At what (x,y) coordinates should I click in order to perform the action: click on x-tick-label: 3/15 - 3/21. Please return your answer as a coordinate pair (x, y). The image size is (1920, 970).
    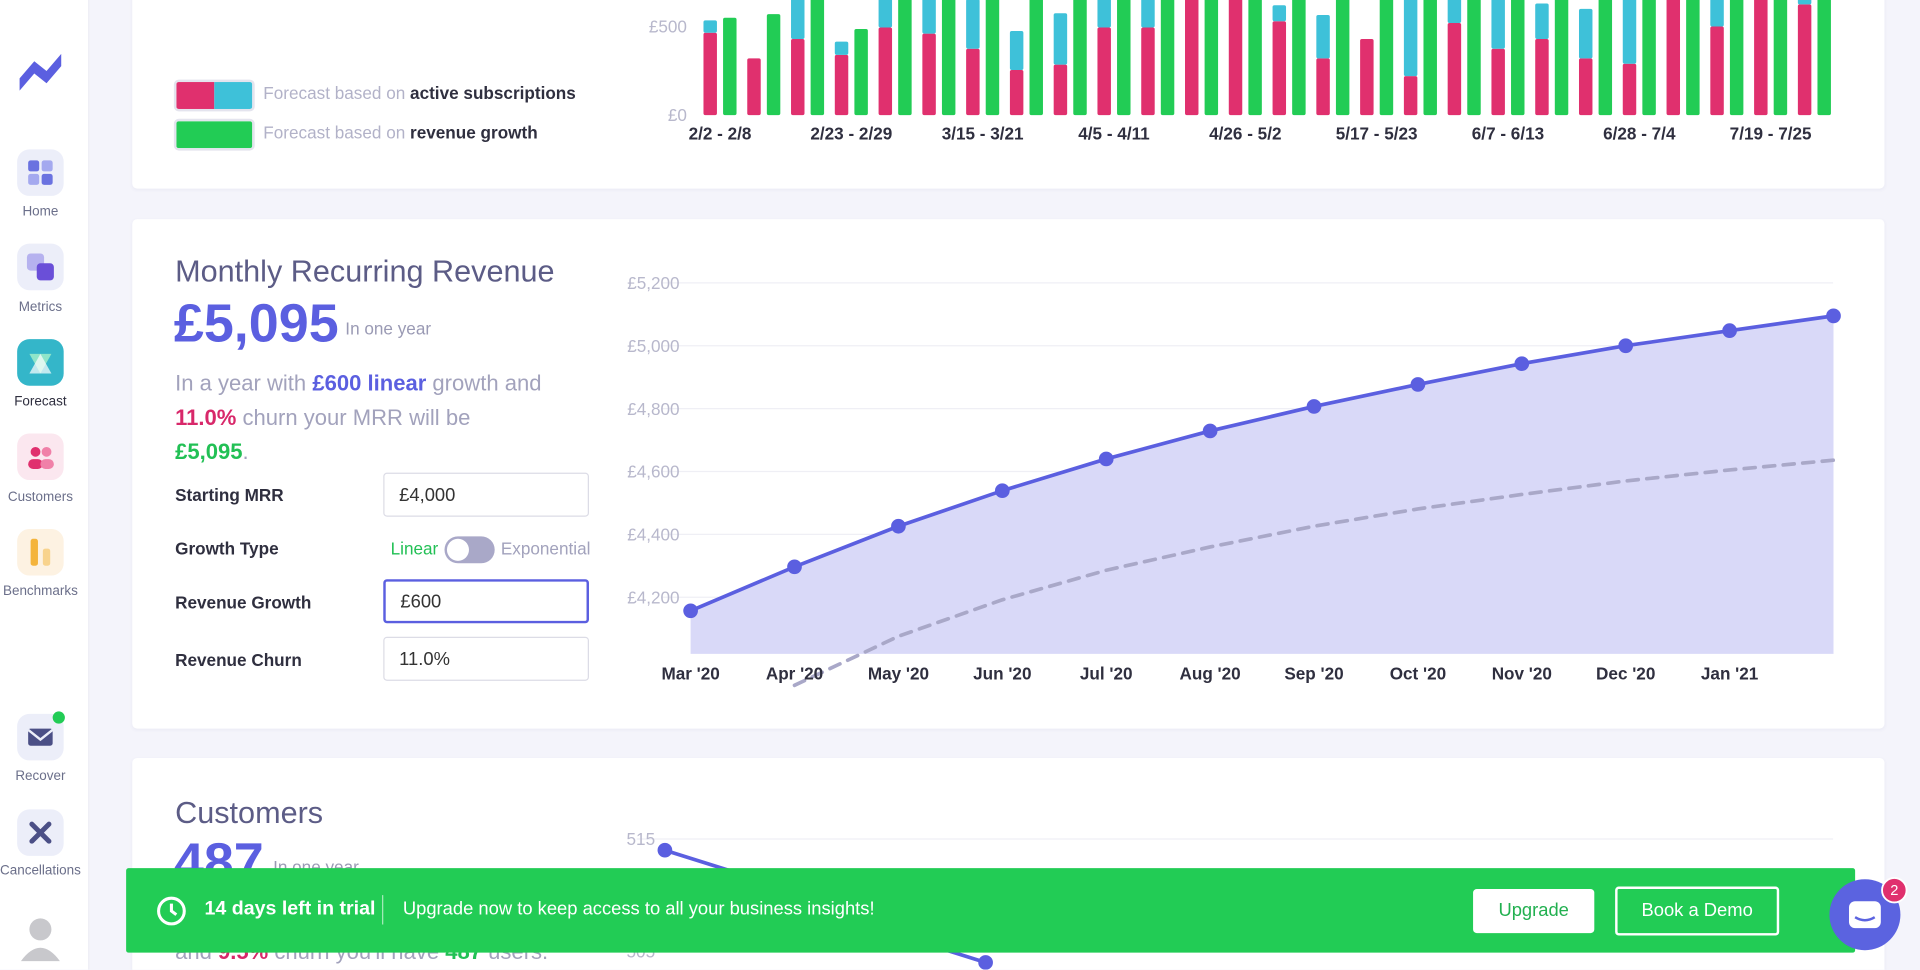
    Looking at the image, I should click on (983, 134).